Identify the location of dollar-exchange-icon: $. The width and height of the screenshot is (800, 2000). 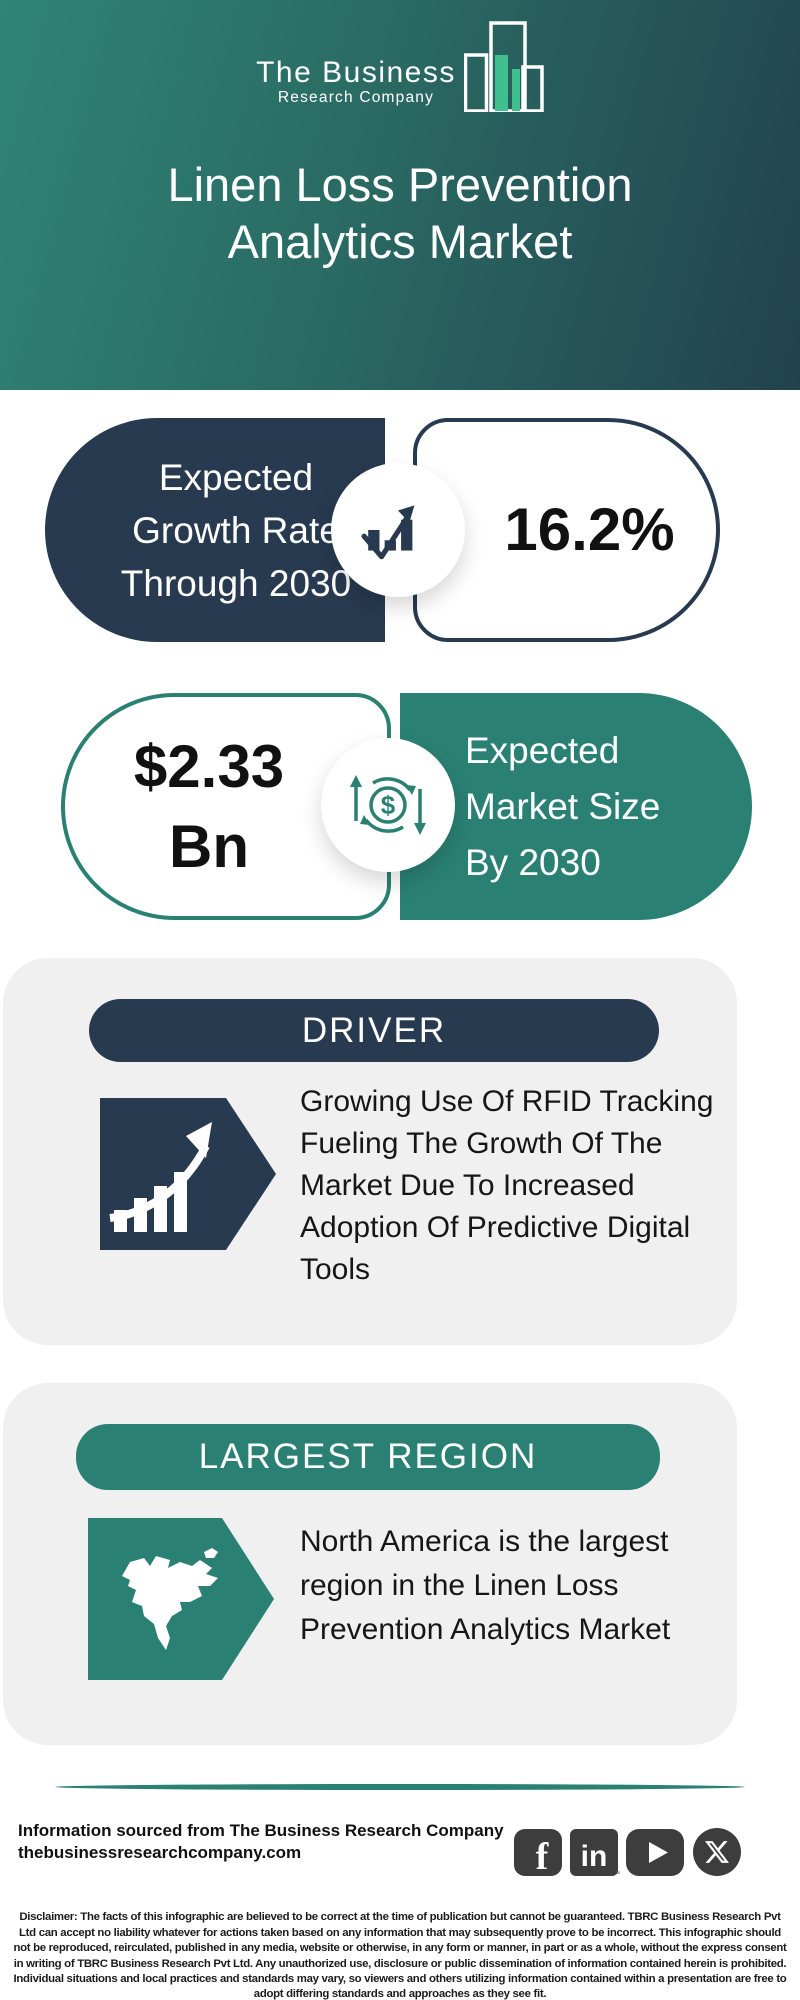
(388, 805).